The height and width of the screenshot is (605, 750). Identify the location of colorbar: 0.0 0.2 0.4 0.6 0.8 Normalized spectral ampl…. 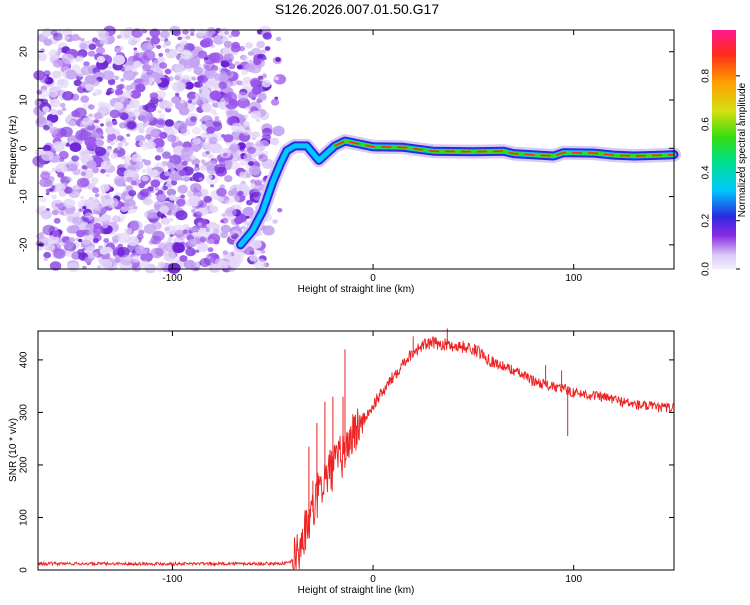
(724, 153).